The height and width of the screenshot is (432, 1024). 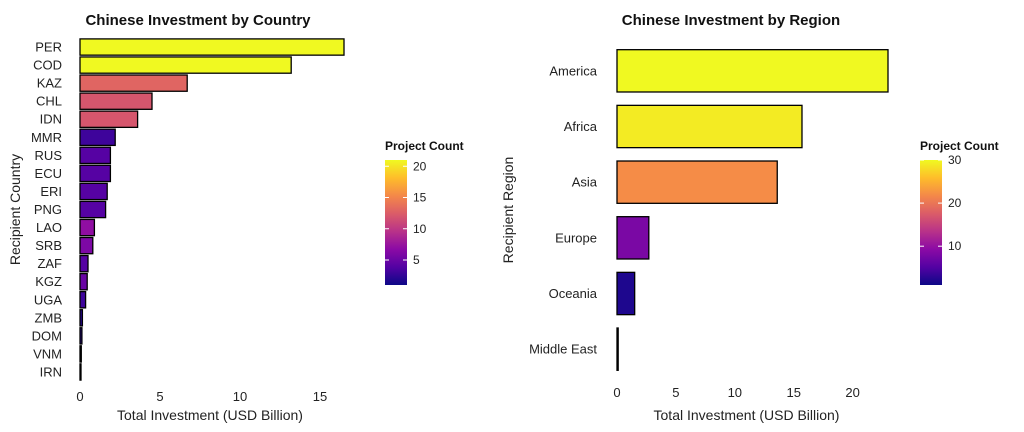 What do you see at coordinates (573, 70) in the screenshot?
I see `y-tick-label: America` at bounding box center [573, 70].